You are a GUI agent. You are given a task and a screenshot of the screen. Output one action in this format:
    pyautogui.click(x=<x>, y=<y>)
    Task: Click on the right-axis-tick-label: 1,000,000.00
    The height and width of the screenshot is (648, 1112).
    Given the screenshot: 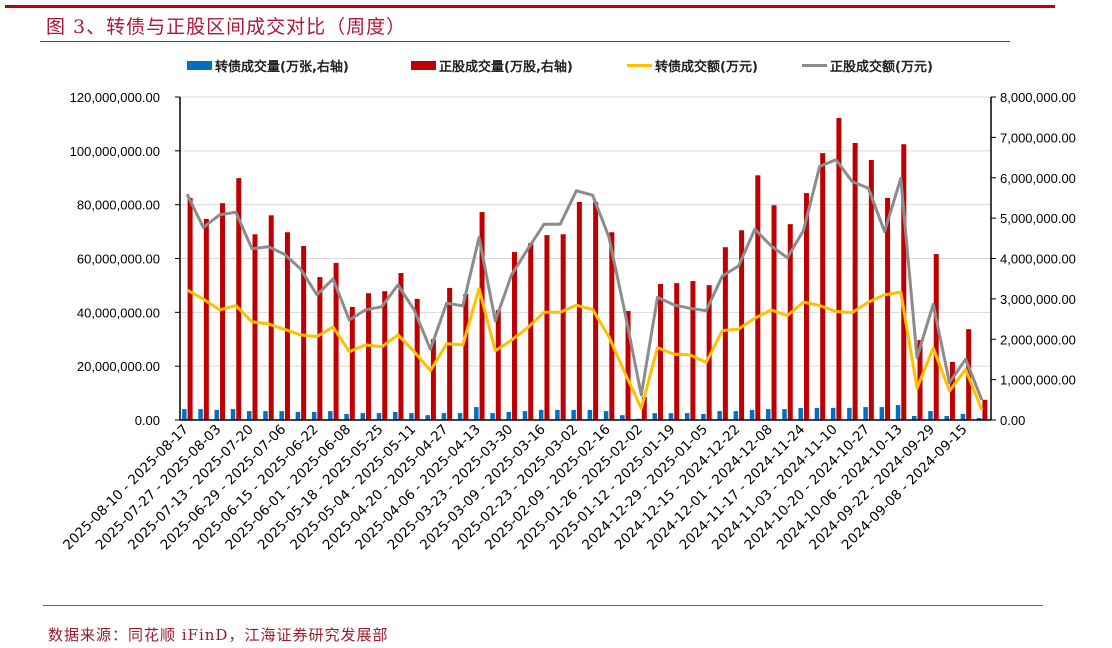 What is the action you would take?
    pyautogui.click(x=1038, y=380)
    